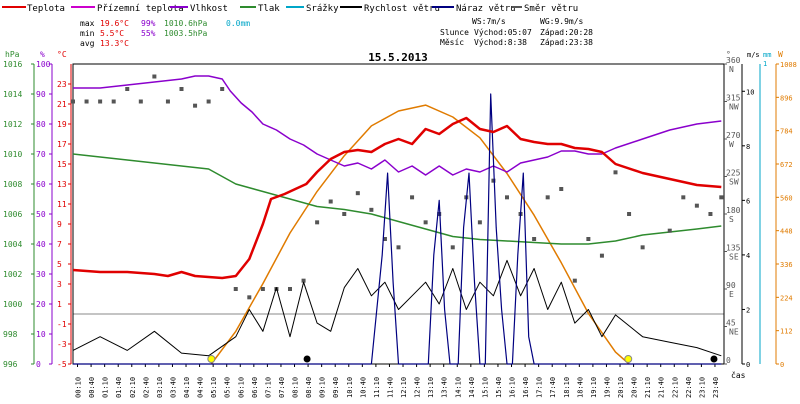  I want to click on tick-label-time: 10:40, so click(363, 387).